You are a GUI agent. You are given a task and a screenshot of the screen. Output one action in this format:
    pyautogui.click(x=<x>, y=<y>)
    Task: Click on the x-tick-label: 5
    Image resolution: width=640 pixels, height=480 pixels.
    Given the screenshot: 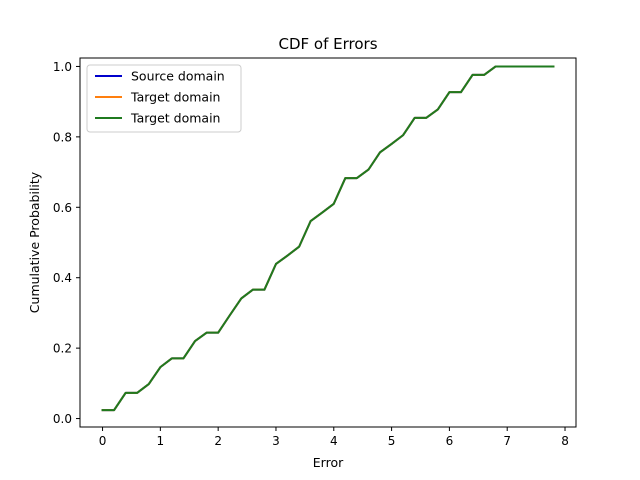 What is the action you would take?
    pyautogui.click(x=392, y=441)
    